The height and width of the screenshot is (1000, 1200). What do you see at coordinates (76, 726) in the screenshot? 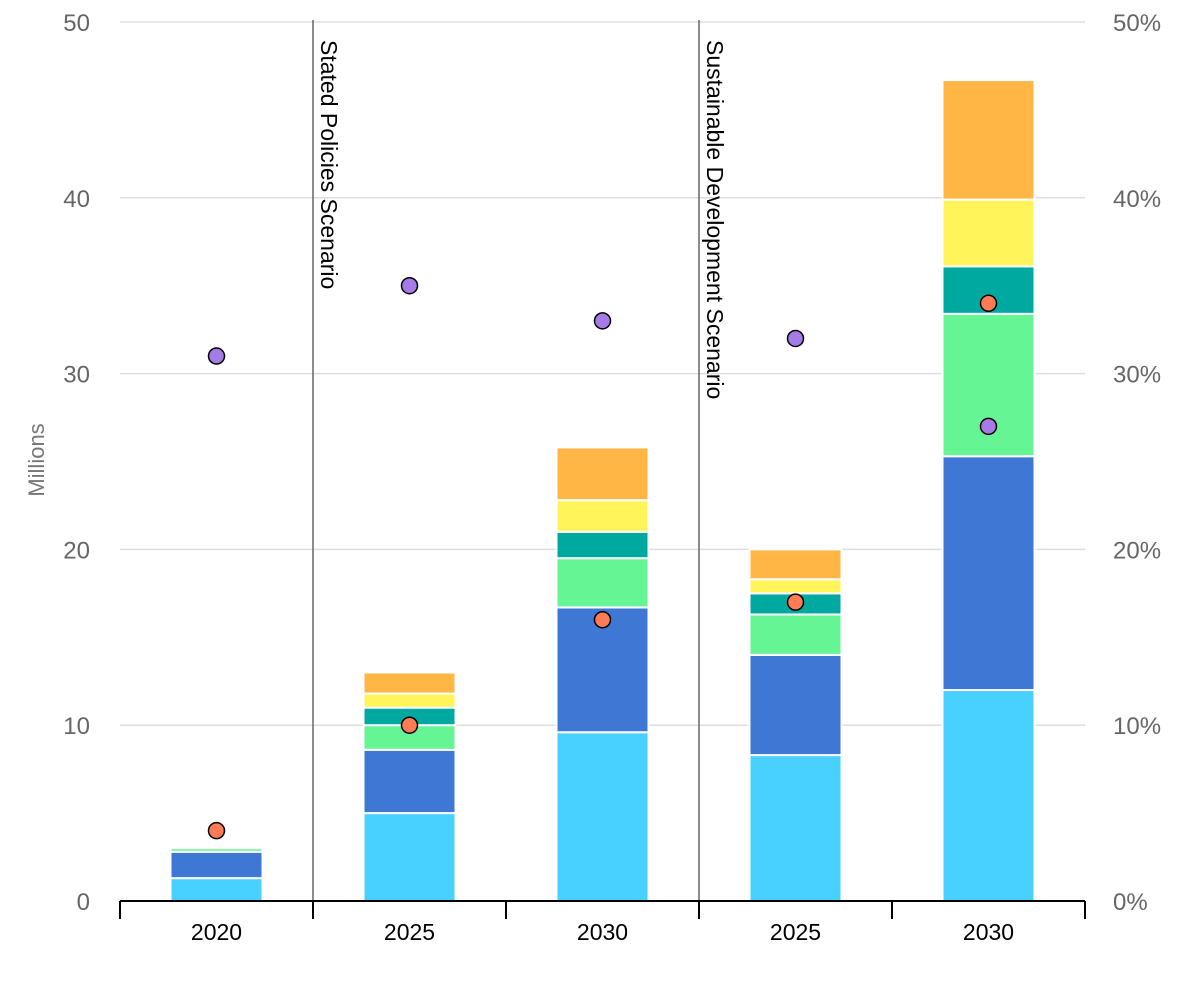
I see `y-tick-label: 10` at bounding box center [76, 726].